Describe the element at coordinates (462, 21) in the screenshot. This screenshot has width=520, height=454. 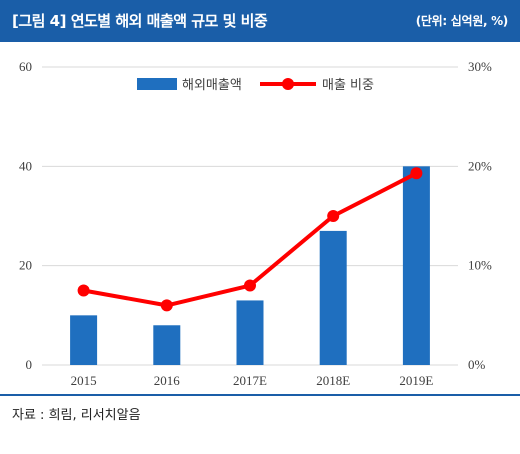
I see `unit-label: (단위: 십억원, %)` at that location.